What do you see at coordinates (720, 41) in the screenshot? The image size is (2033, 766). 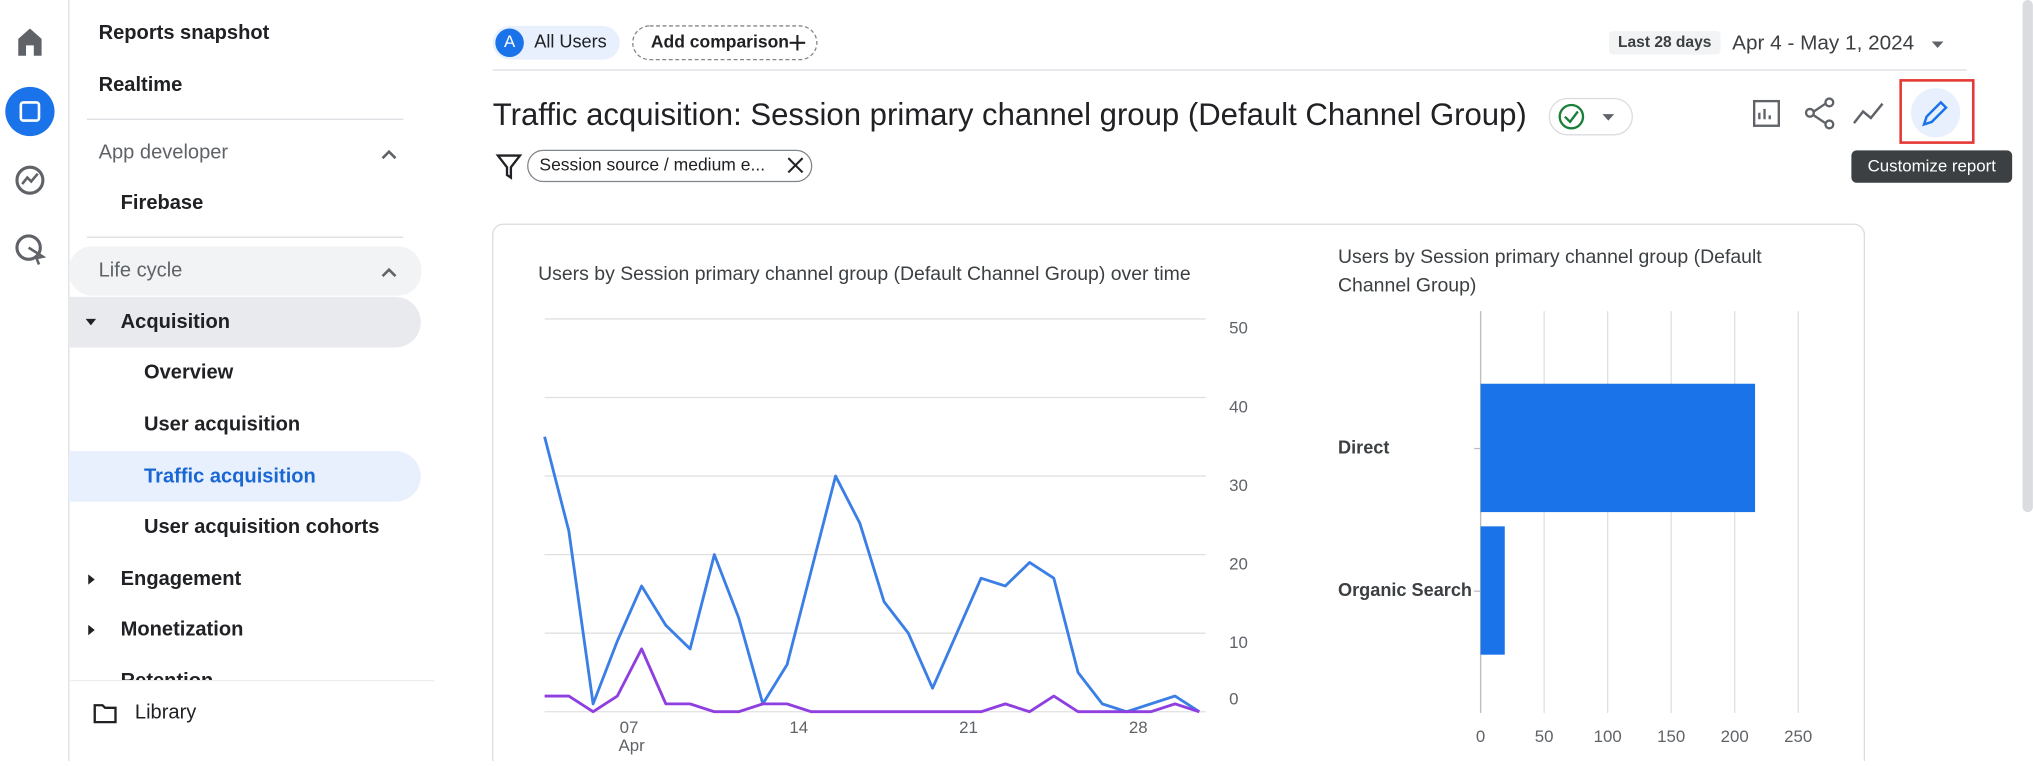 I see `add-comparison: Add comparison` at bounding box center [720, 41].